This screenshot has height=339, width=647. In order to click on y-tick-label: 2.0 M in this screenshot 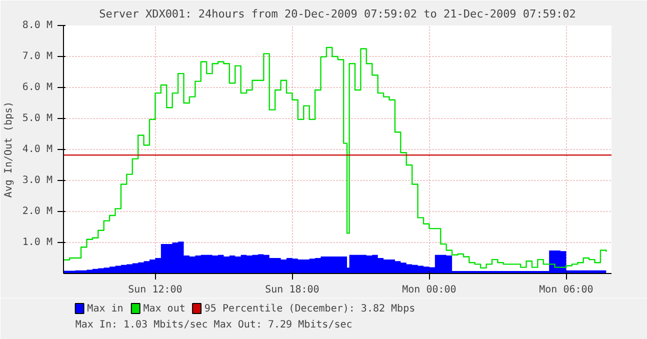, I will do `click(37, 211)`.